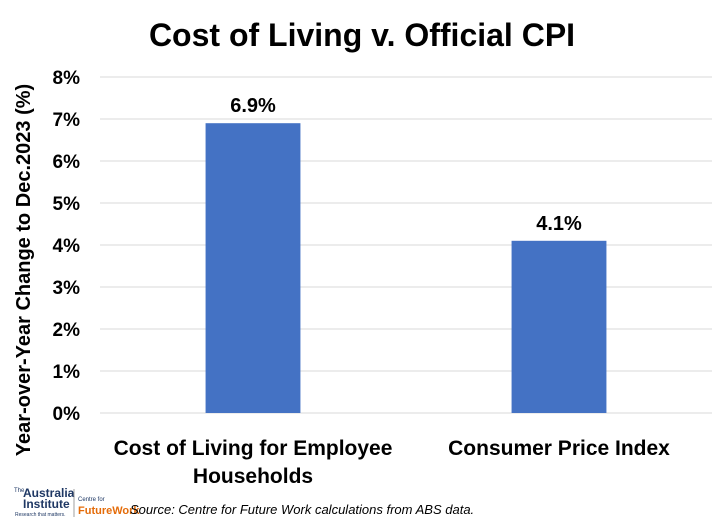  Describe the element at coordinates (19, 491) in the screenshot. I see `logo-the: The` at that location.